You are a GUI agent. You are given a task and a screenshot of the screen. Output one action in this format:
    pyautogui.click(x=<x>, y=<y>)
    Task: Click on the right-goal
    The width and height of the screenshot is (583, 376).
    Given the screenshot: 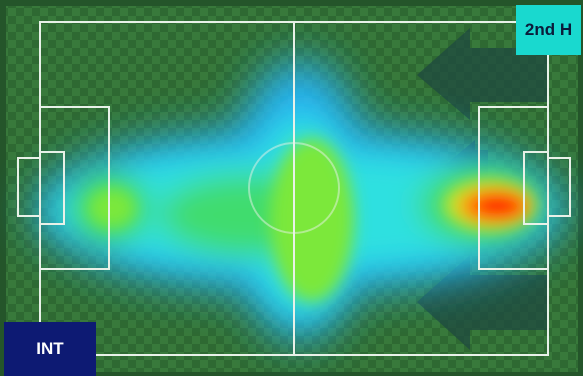 What is the action you would take?
    pyautogui.click(x=559, y=187)
    